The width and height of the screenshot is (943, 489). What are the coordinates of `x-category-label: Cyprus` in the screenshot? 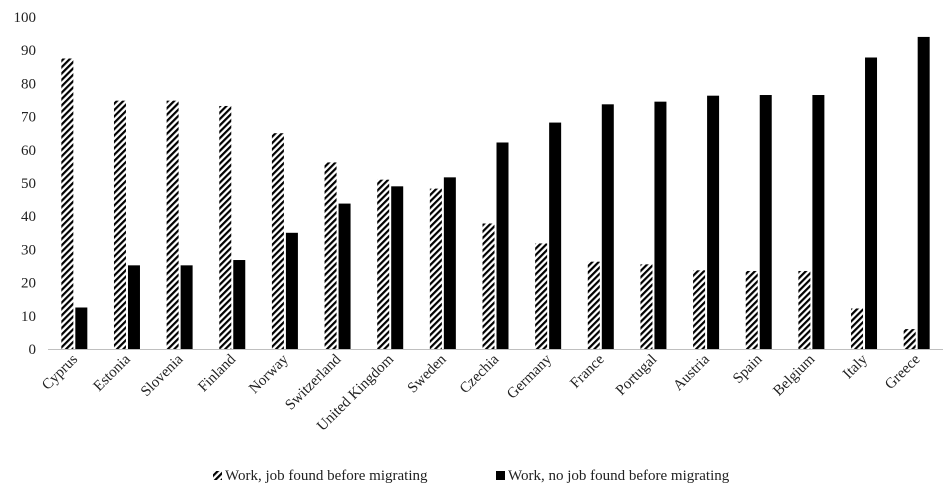 It's located at (60, 372).